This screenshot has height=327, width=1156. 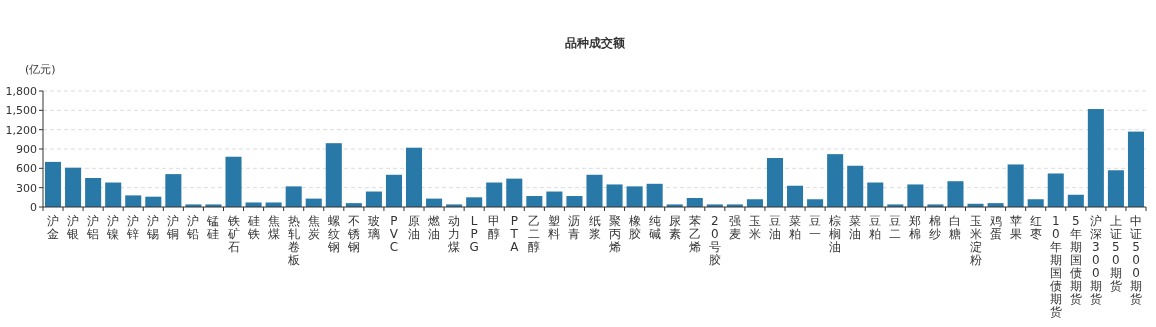 I want to click on x-tick-label: 不锈钢, so click(x=353, y=234).